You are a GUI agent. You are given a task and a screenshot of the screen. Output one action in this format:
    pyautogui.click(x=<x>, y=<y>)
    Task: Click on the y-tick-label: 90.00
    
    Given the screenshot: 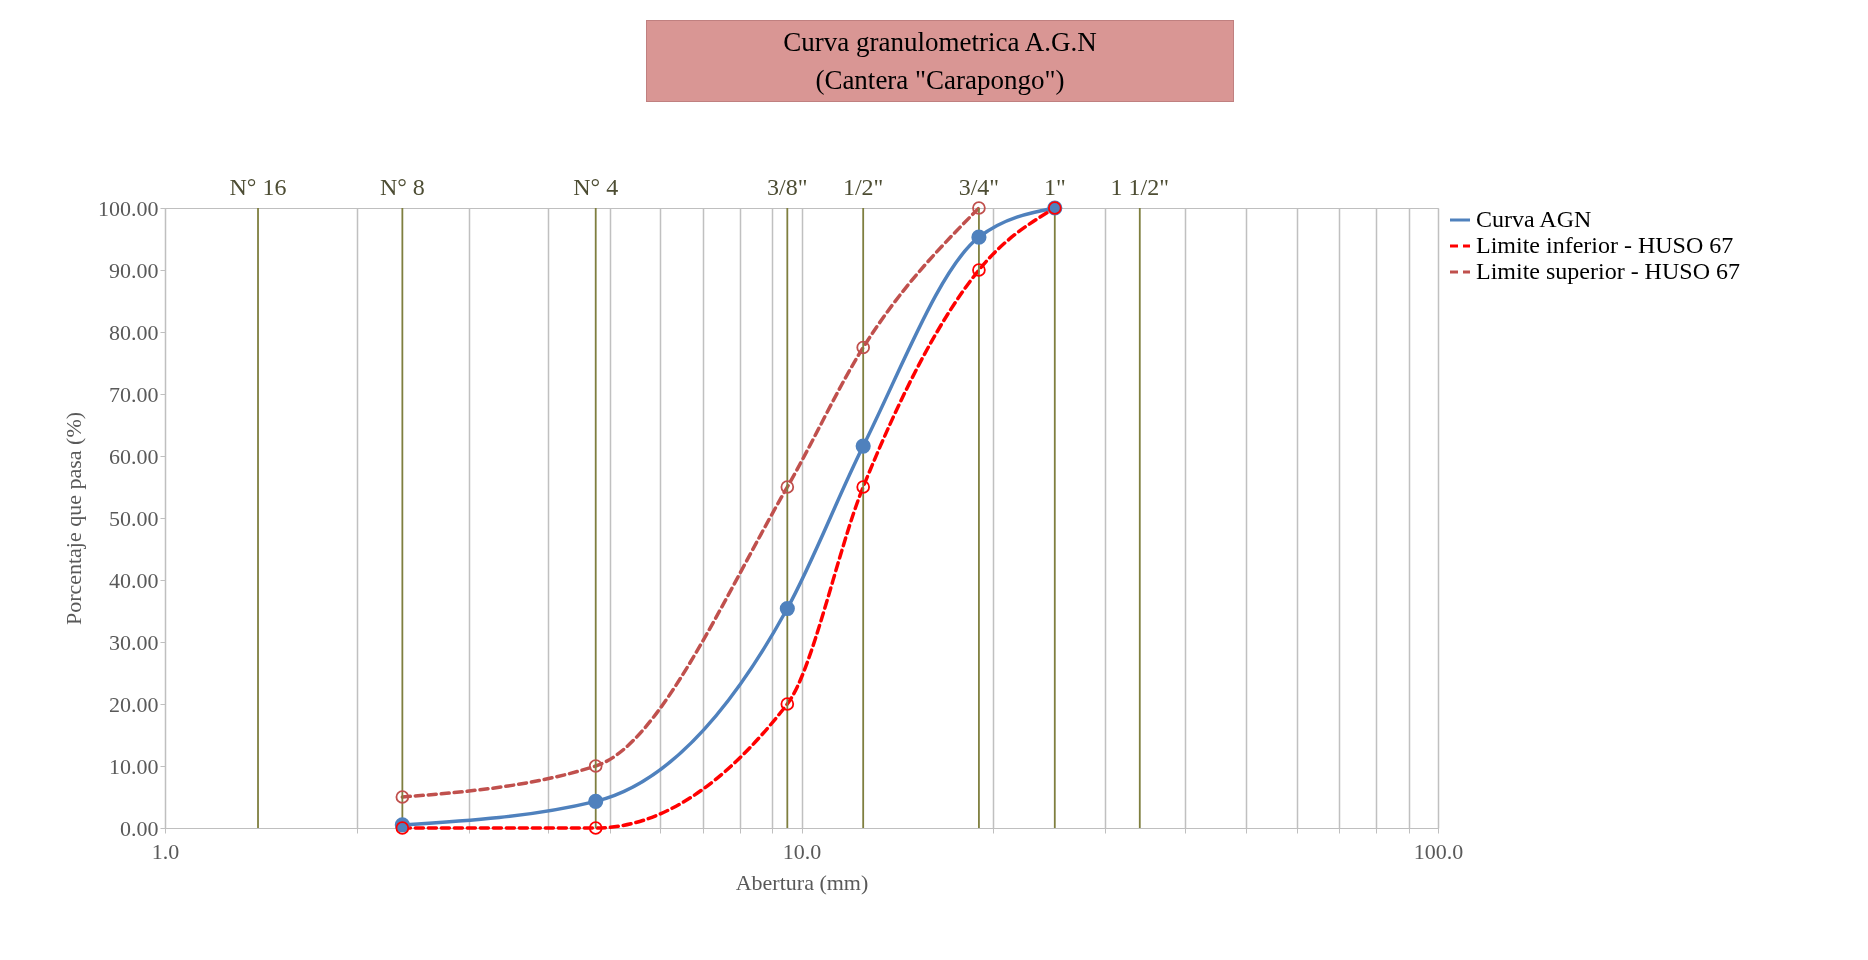 What is the action you would take?
    pyautogui.click(x=134, y=270)
    